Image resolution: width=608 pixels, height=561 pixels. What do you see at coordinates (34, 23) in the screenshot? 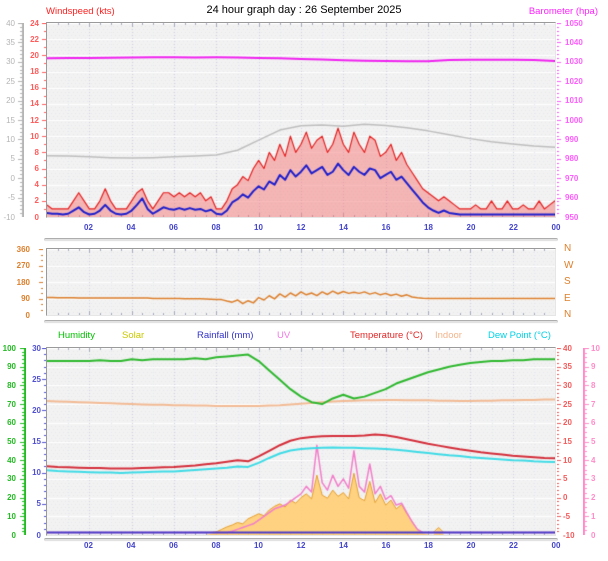
I see `axis-tick-label: 24` at bounding box center [34, 23].